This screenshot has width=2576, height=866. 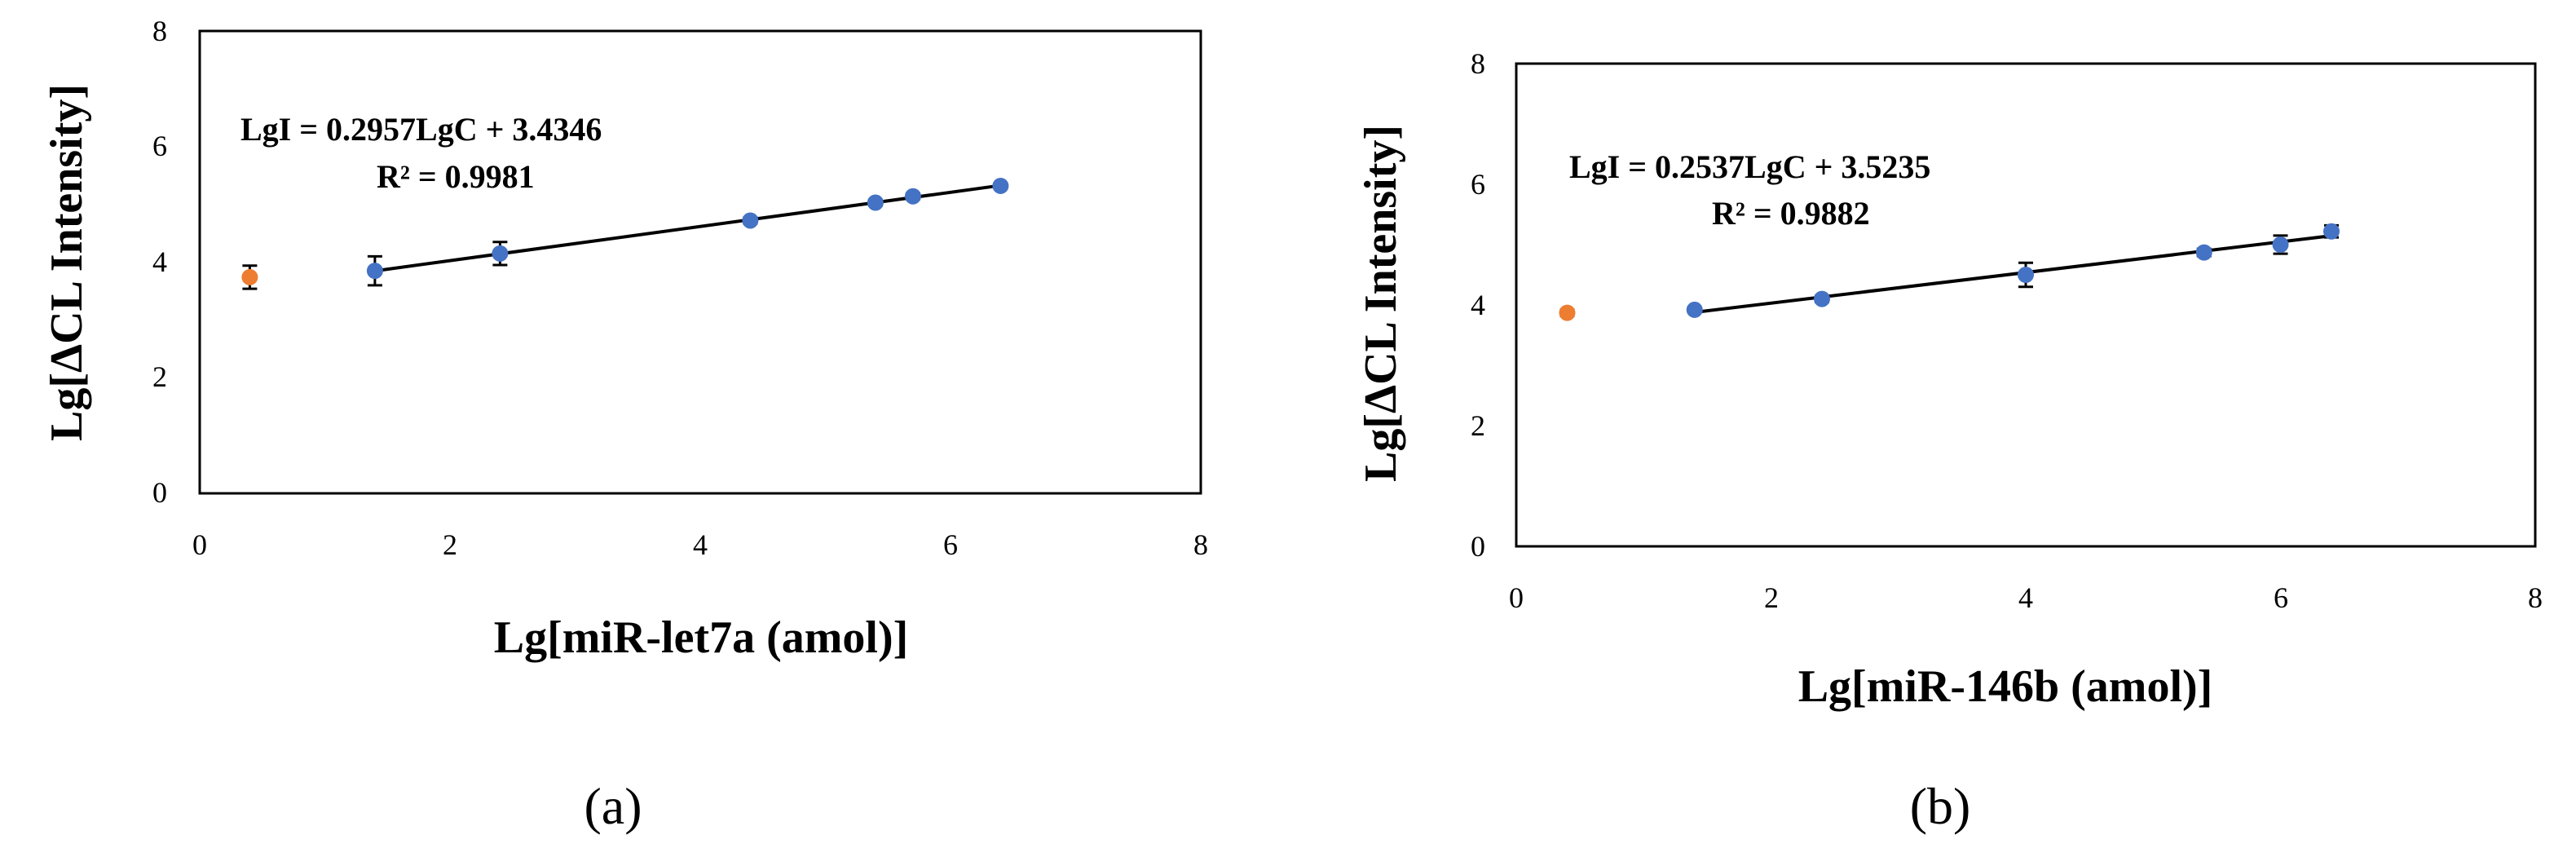 I want to click on trendline-r-squared: R² = 0.9882, so click(x=1791, y=213).